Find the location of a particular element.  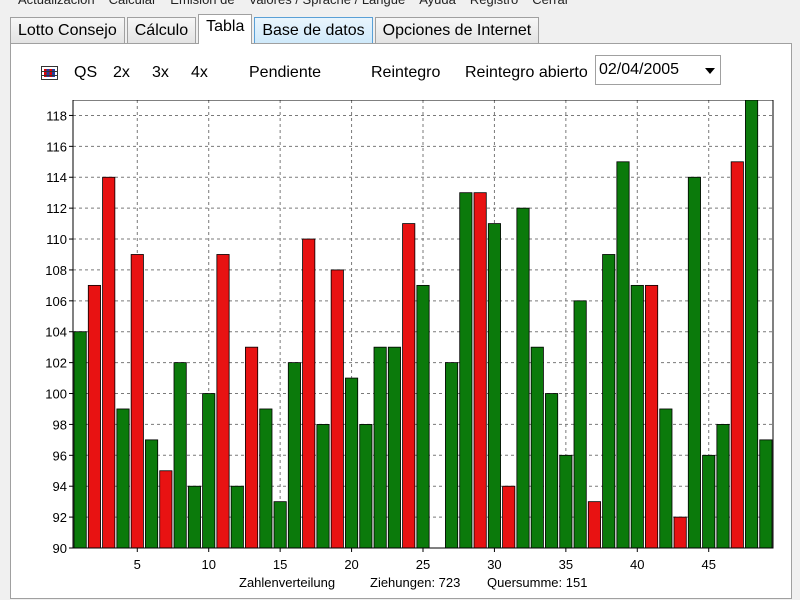

menu-valores: Valores / Sprache / Langue is located at coordinates (327, 4).